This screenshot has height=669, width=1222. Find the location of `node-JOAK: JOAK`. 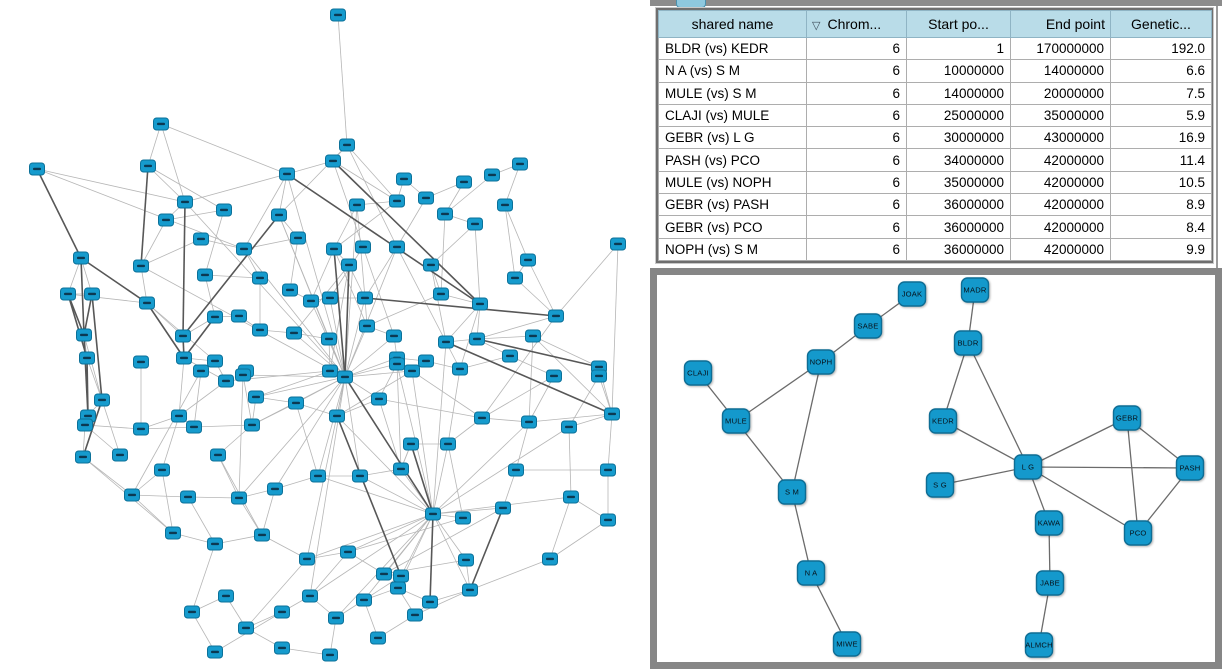

node-JOAK: JOAK is located at coordinates (912, 294).